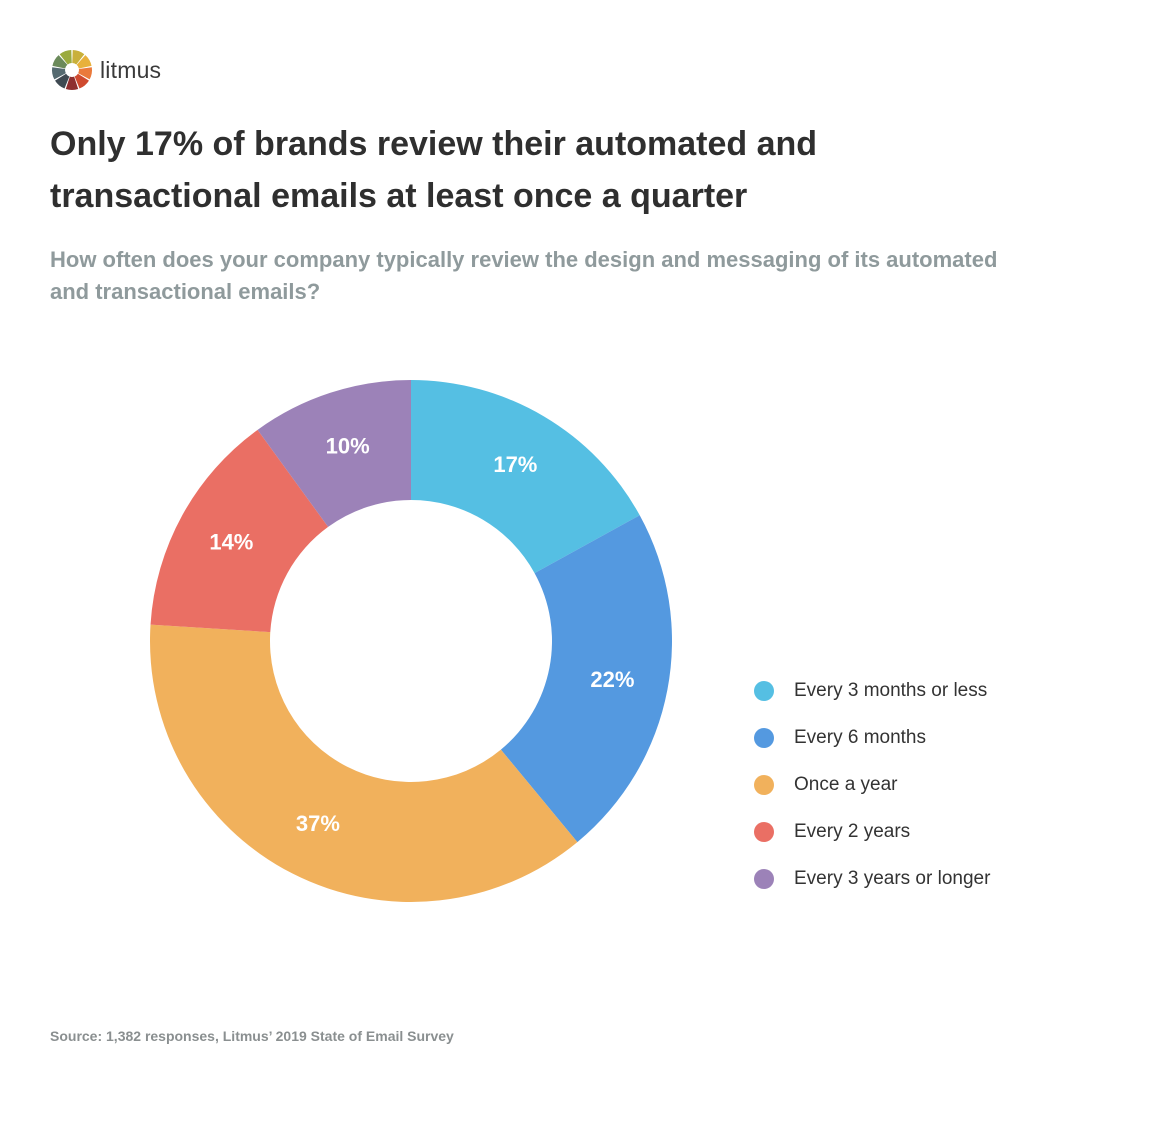  I want to click on slice-label: 37%, so click(318, 823).